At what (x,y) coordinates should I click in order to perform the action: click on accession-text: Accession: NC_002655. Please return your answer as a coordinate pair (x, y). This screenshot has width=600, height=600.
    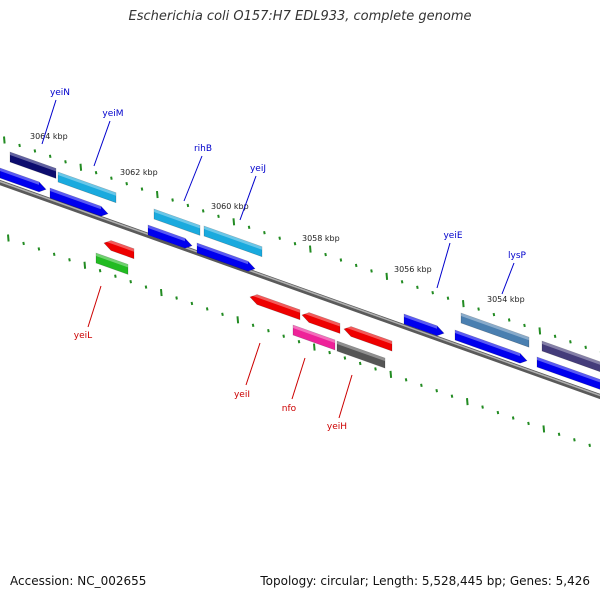
    Looking at the image, I should click on (78, 581).